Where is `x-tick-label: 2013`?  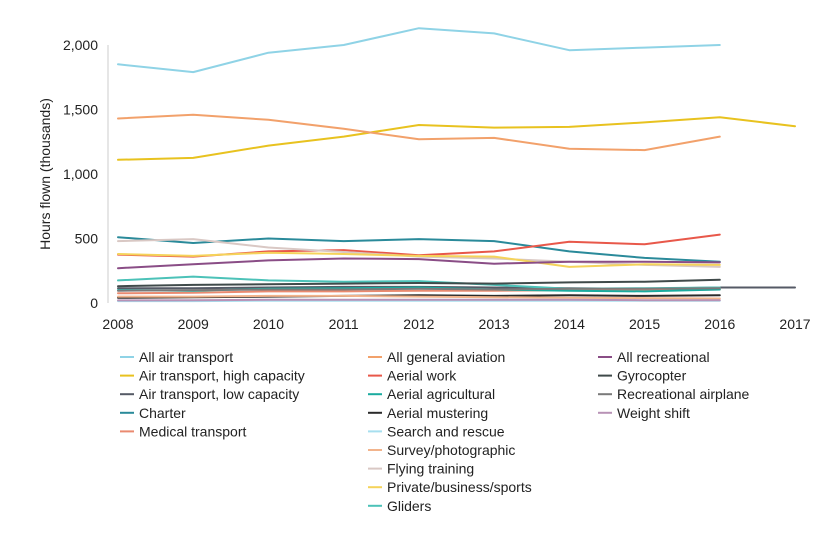
x-tick-label: 2013 is located at coordinates (494, 324).